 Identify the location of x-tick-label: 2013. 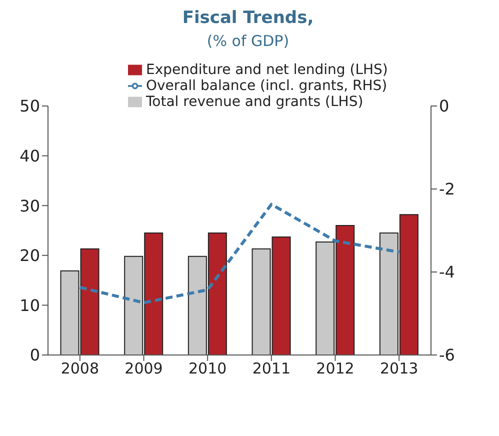
(399, 369).